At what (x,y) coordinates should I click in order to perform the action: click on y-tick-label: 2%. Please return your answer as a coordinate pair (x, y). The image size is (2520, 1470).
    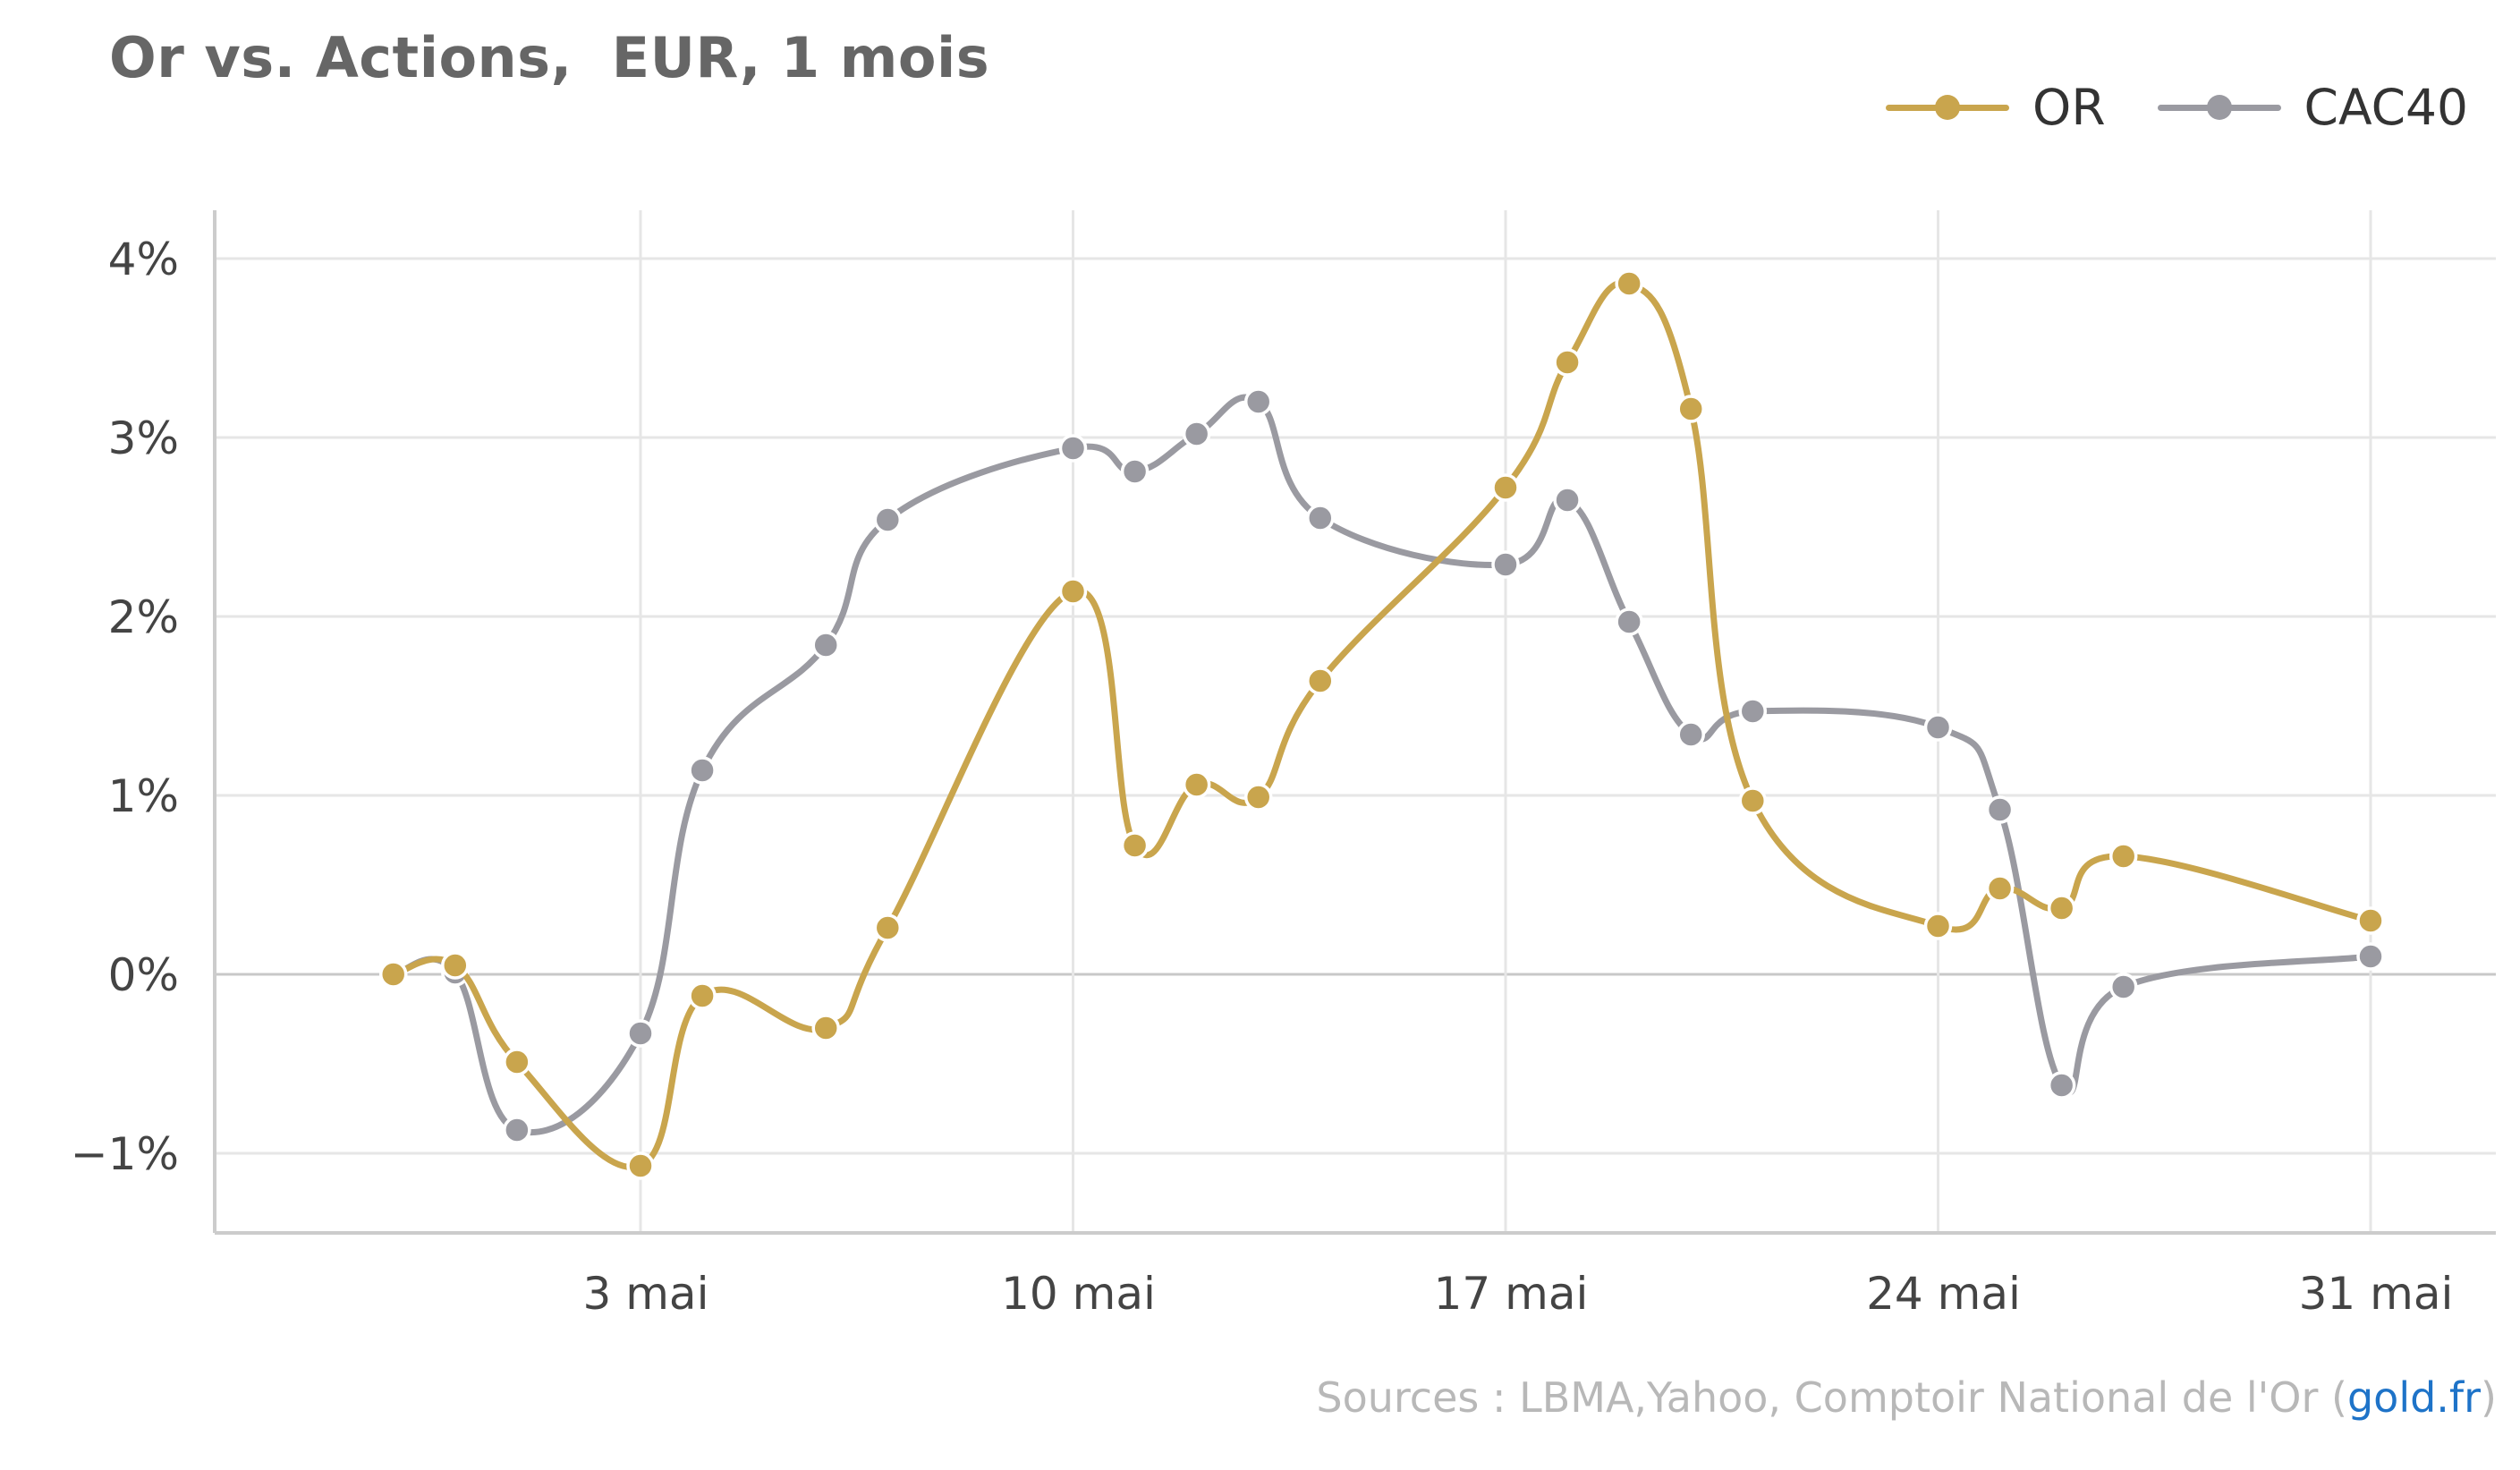
    Looking at the image, I should click on (143, 617).